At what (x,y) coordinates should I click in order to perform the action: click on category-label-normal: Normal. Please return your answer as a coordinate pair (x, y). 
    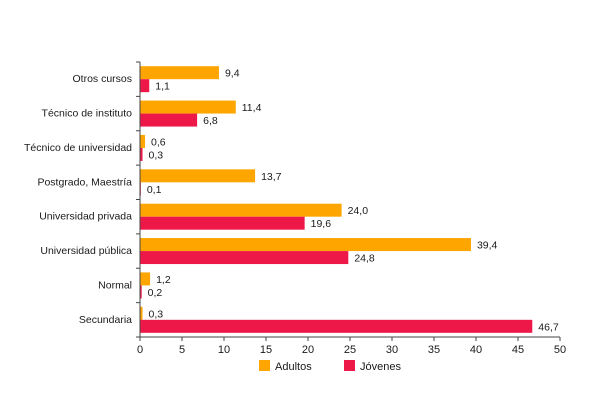
    Looking at the image, I should click on (115, 285).